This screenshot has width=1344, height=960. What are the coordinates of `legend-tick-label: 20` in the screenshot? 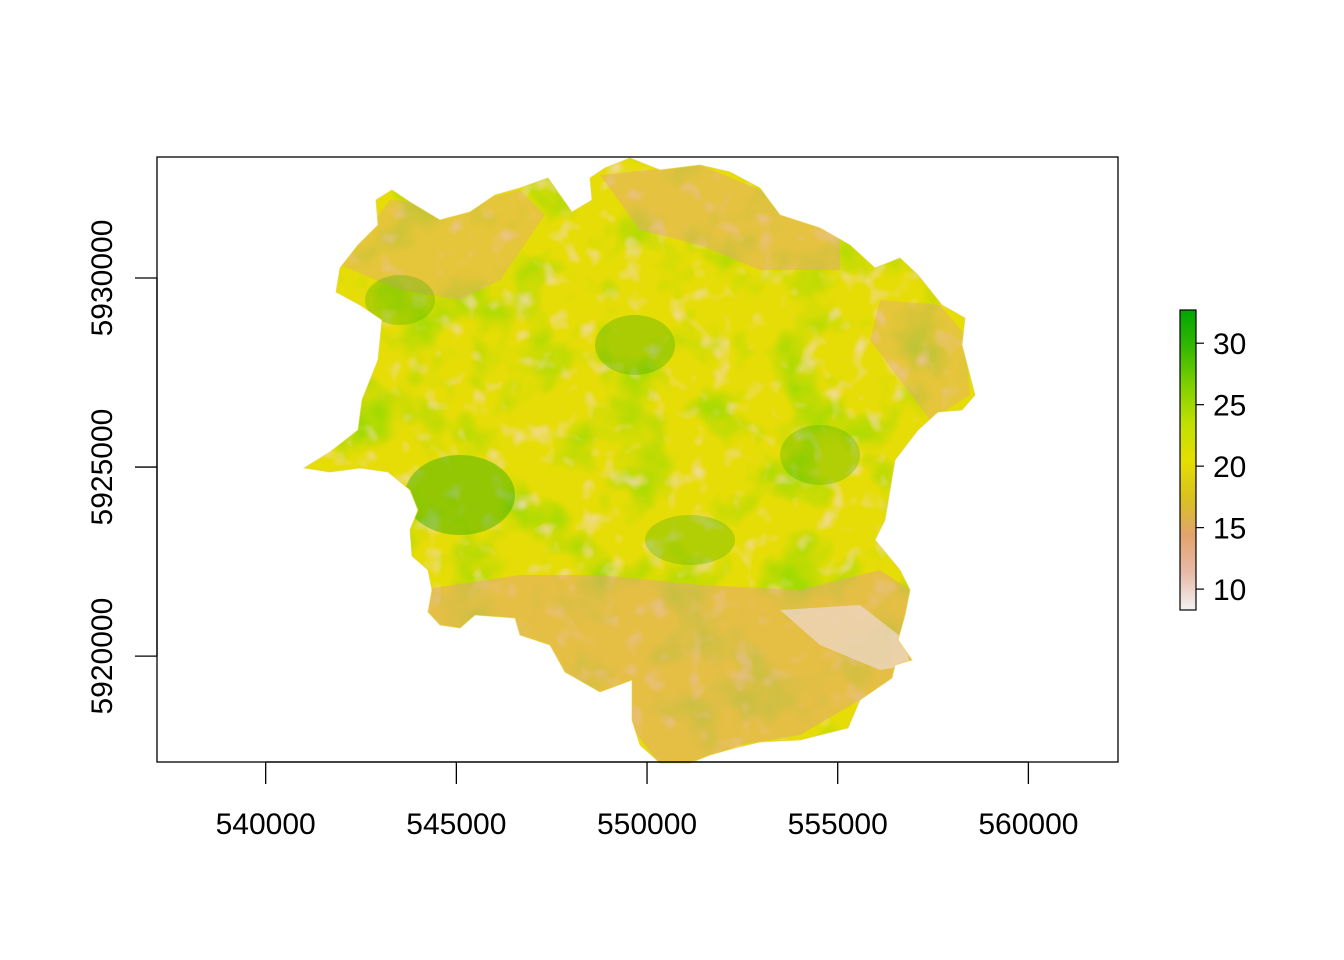 It's located at (1229, 467).